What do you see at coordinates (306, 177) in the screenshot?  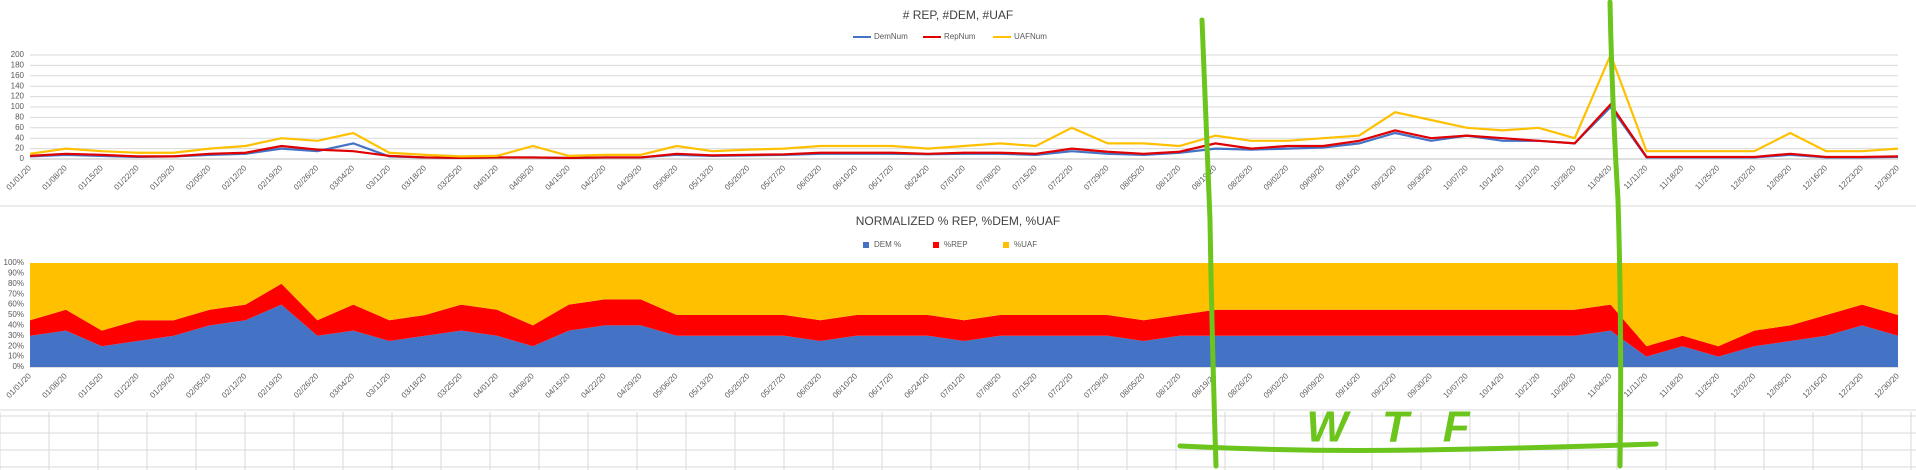 I see `x-tick-label: 02/26/20` at bounding box center [306, 177].